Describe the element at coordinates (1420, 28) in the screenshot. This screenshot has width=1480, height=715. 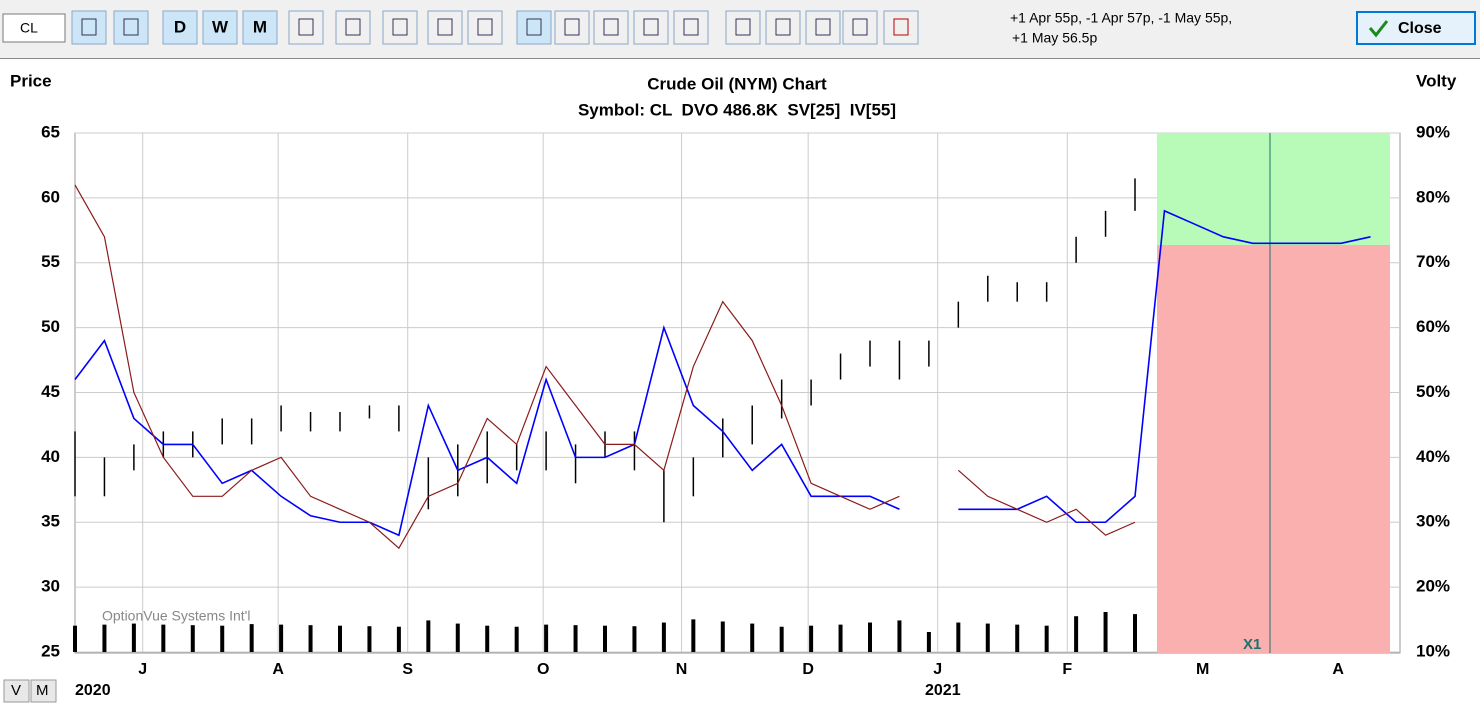
I see `close-label: Close` at that location.